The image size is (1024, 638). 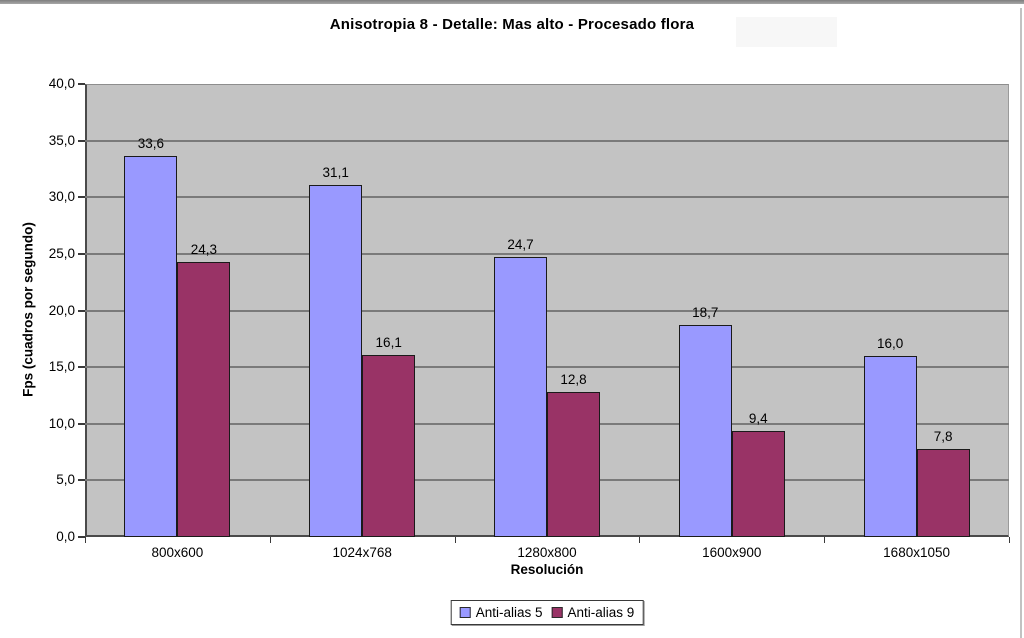 I want to click on y-tick-label: 5,0, so click(x=65, y=480).